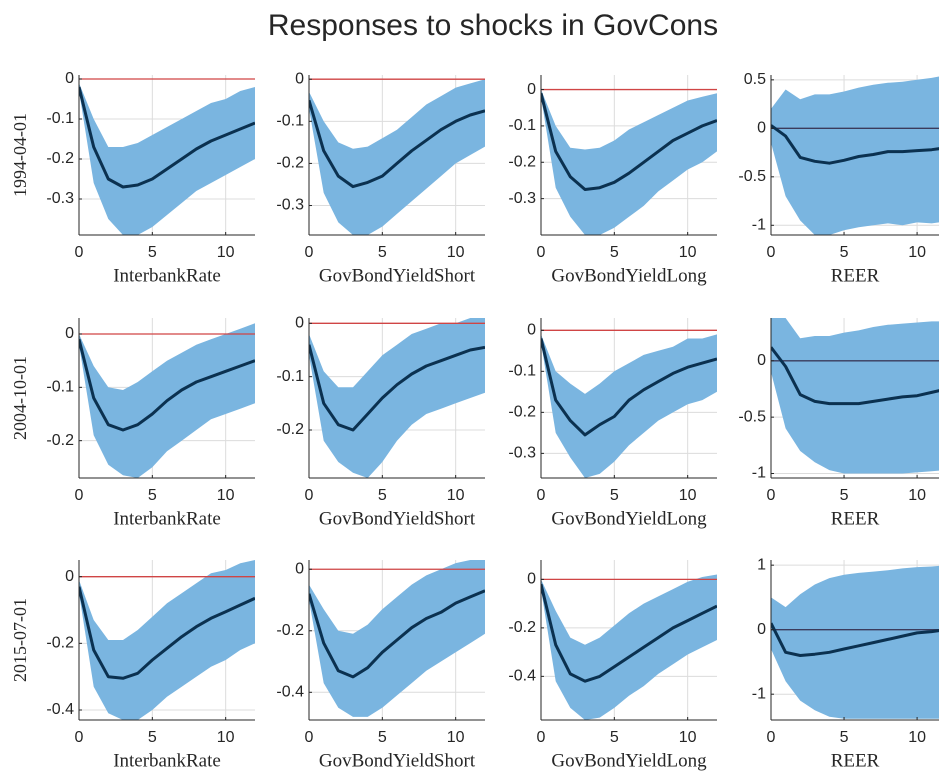 The width and height of the screenshot is (939, 782). I want to click on subplot: 0 5 10 -0.2 -0.1 0 InterbankRate 2004-10-01, so click(132, 423).